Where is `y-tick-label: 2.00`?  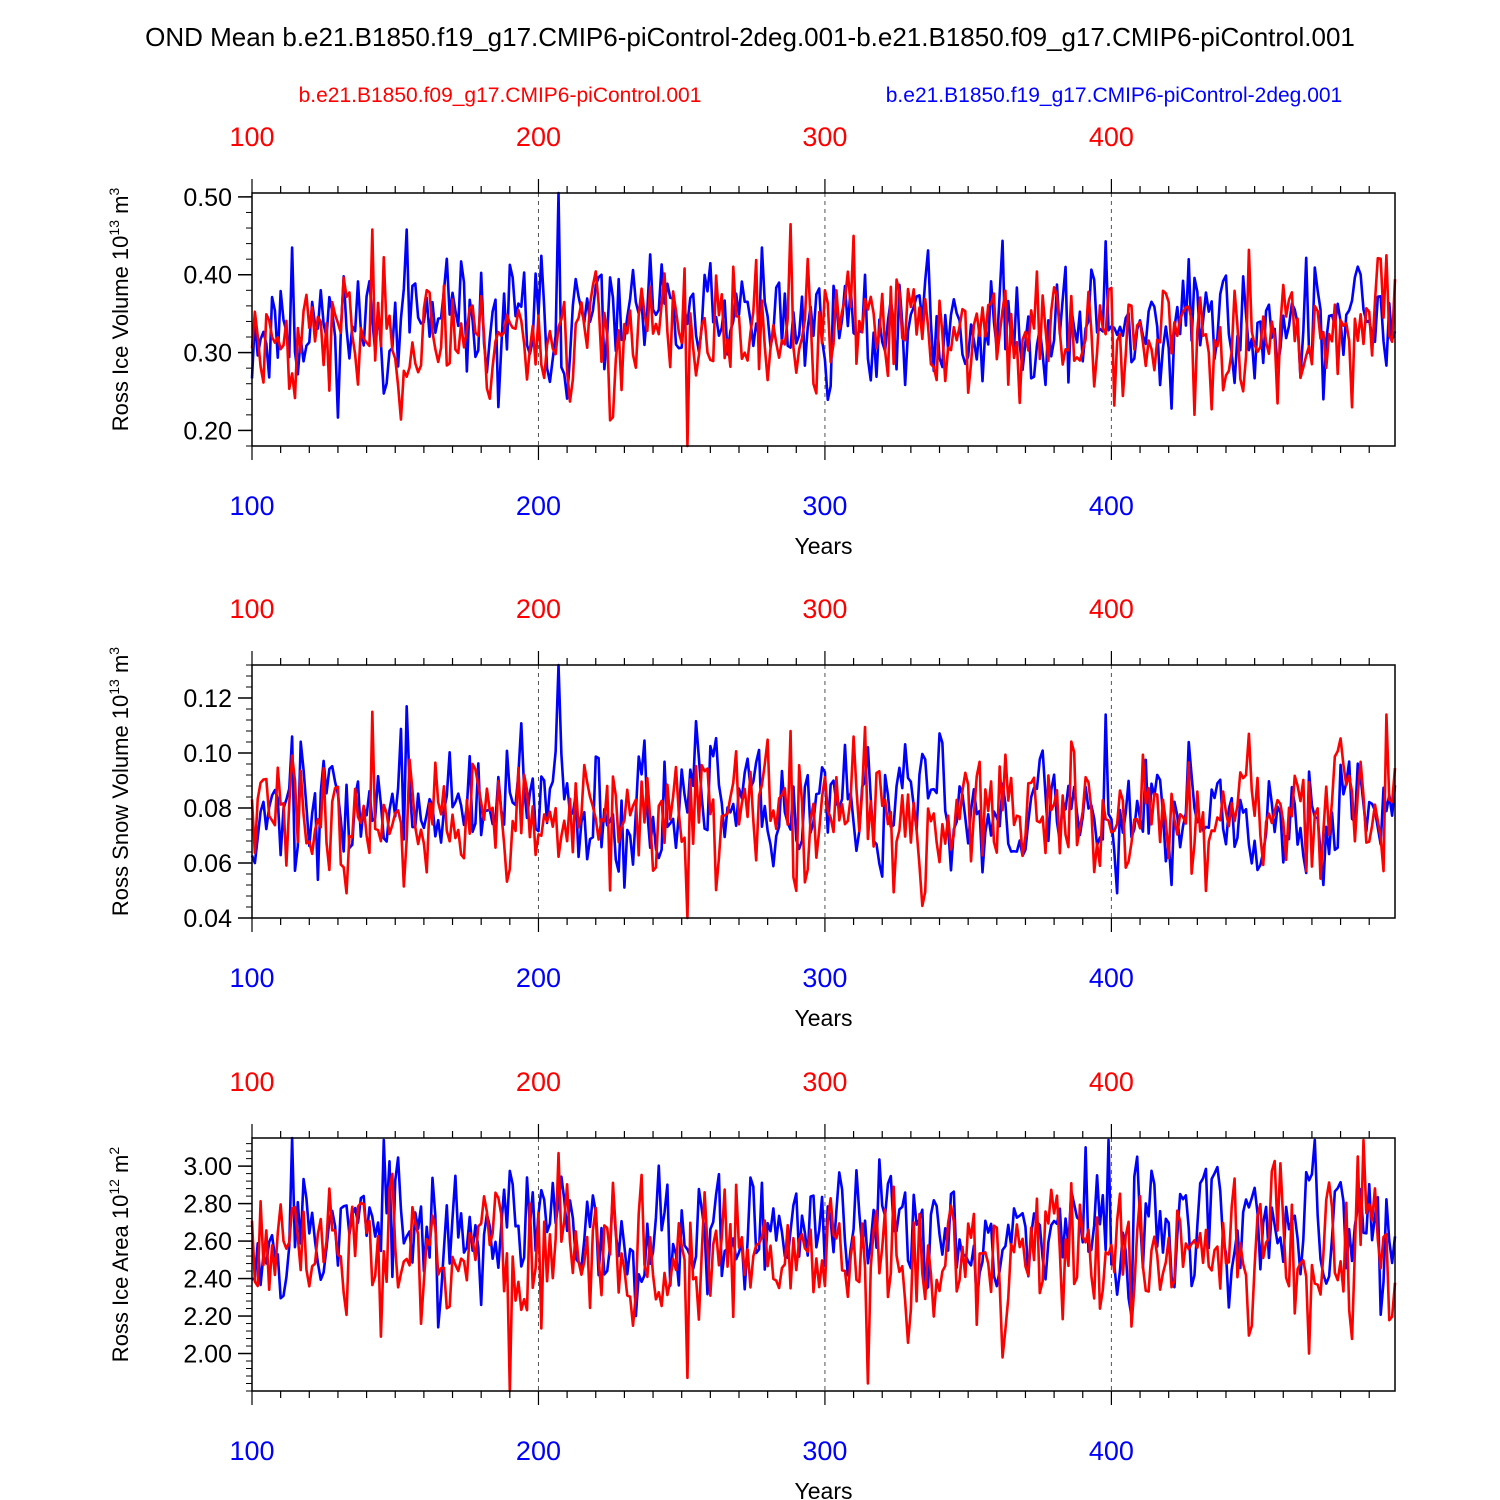 y-tick-label: 2.00 is located at coordinates (207, 1355).